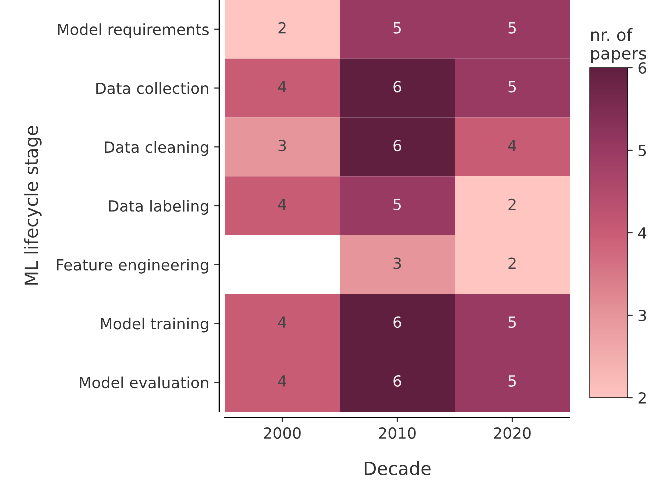  What do you see at coordinates (642, 398) in the screenshot?
I see `color-bar-label: 2` at bounding box center [642, 398].